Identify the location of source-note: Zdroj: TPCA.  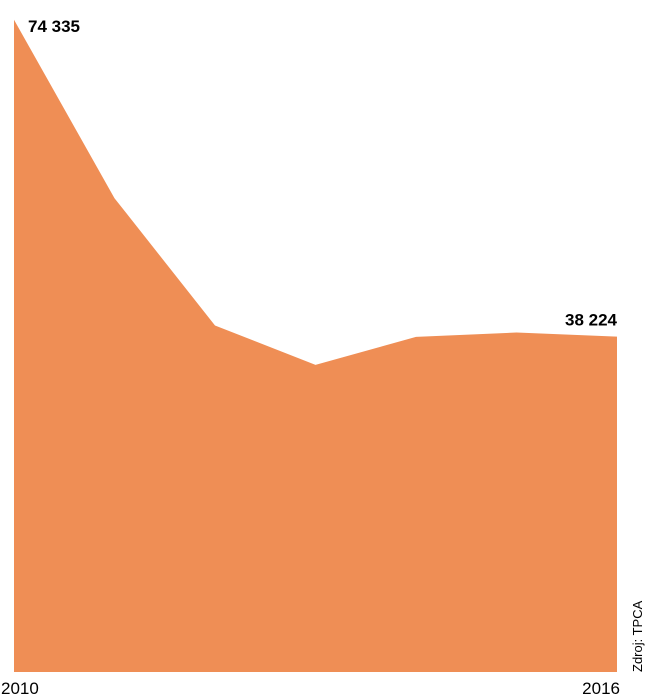
(637, 636).